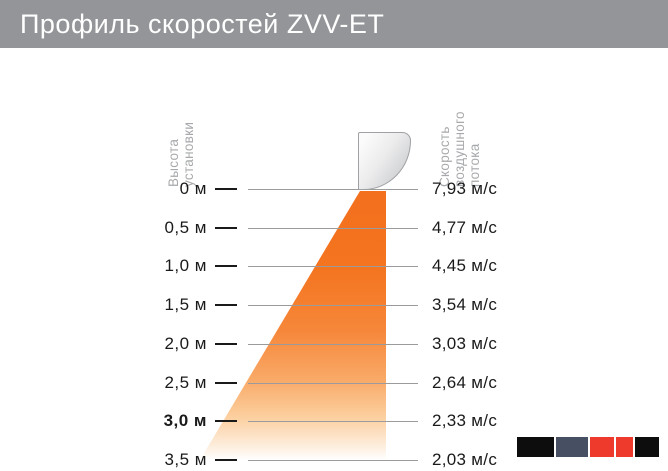 The image size is (668, 471). I want to click on right-axis-caption-line1: Скорость, so click(444, 156).